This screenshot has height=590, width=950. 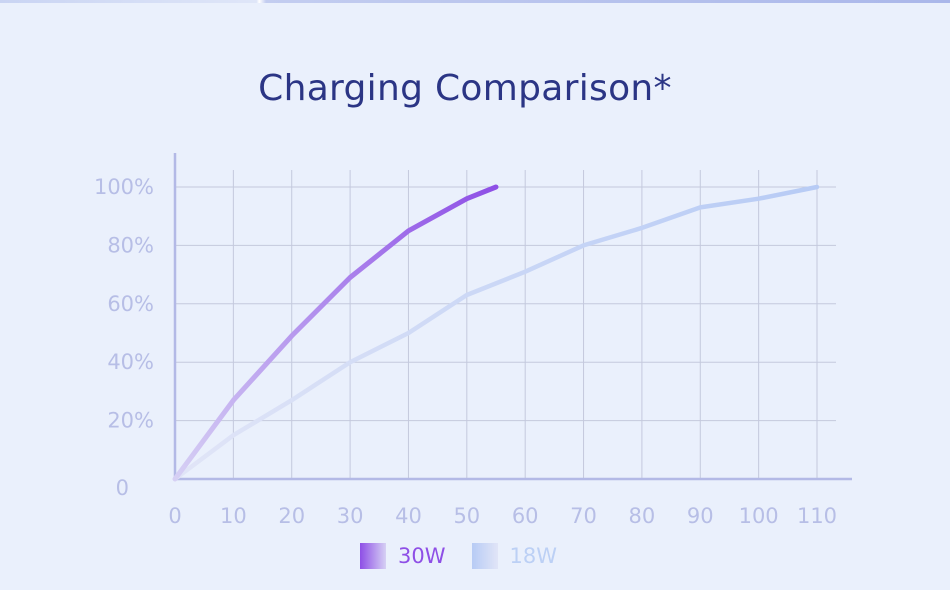 I want to click on chart-title: Charging Comparison*, so click(x=465, y=88).